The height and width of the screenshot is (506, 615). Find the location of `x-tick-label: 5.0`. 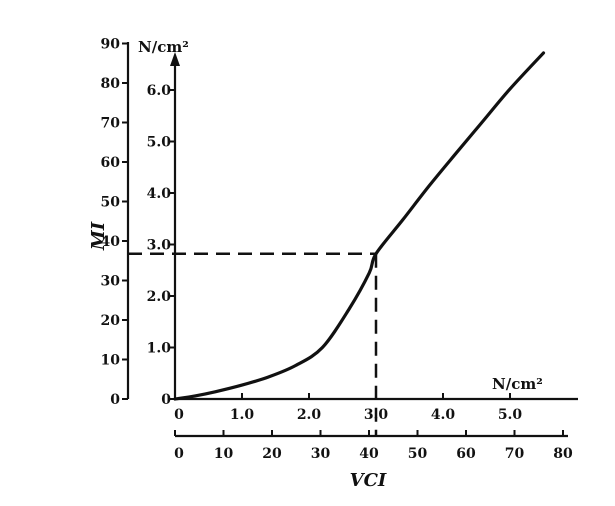

x-tick-label: 5.0 is located at coordinates (510, 415).